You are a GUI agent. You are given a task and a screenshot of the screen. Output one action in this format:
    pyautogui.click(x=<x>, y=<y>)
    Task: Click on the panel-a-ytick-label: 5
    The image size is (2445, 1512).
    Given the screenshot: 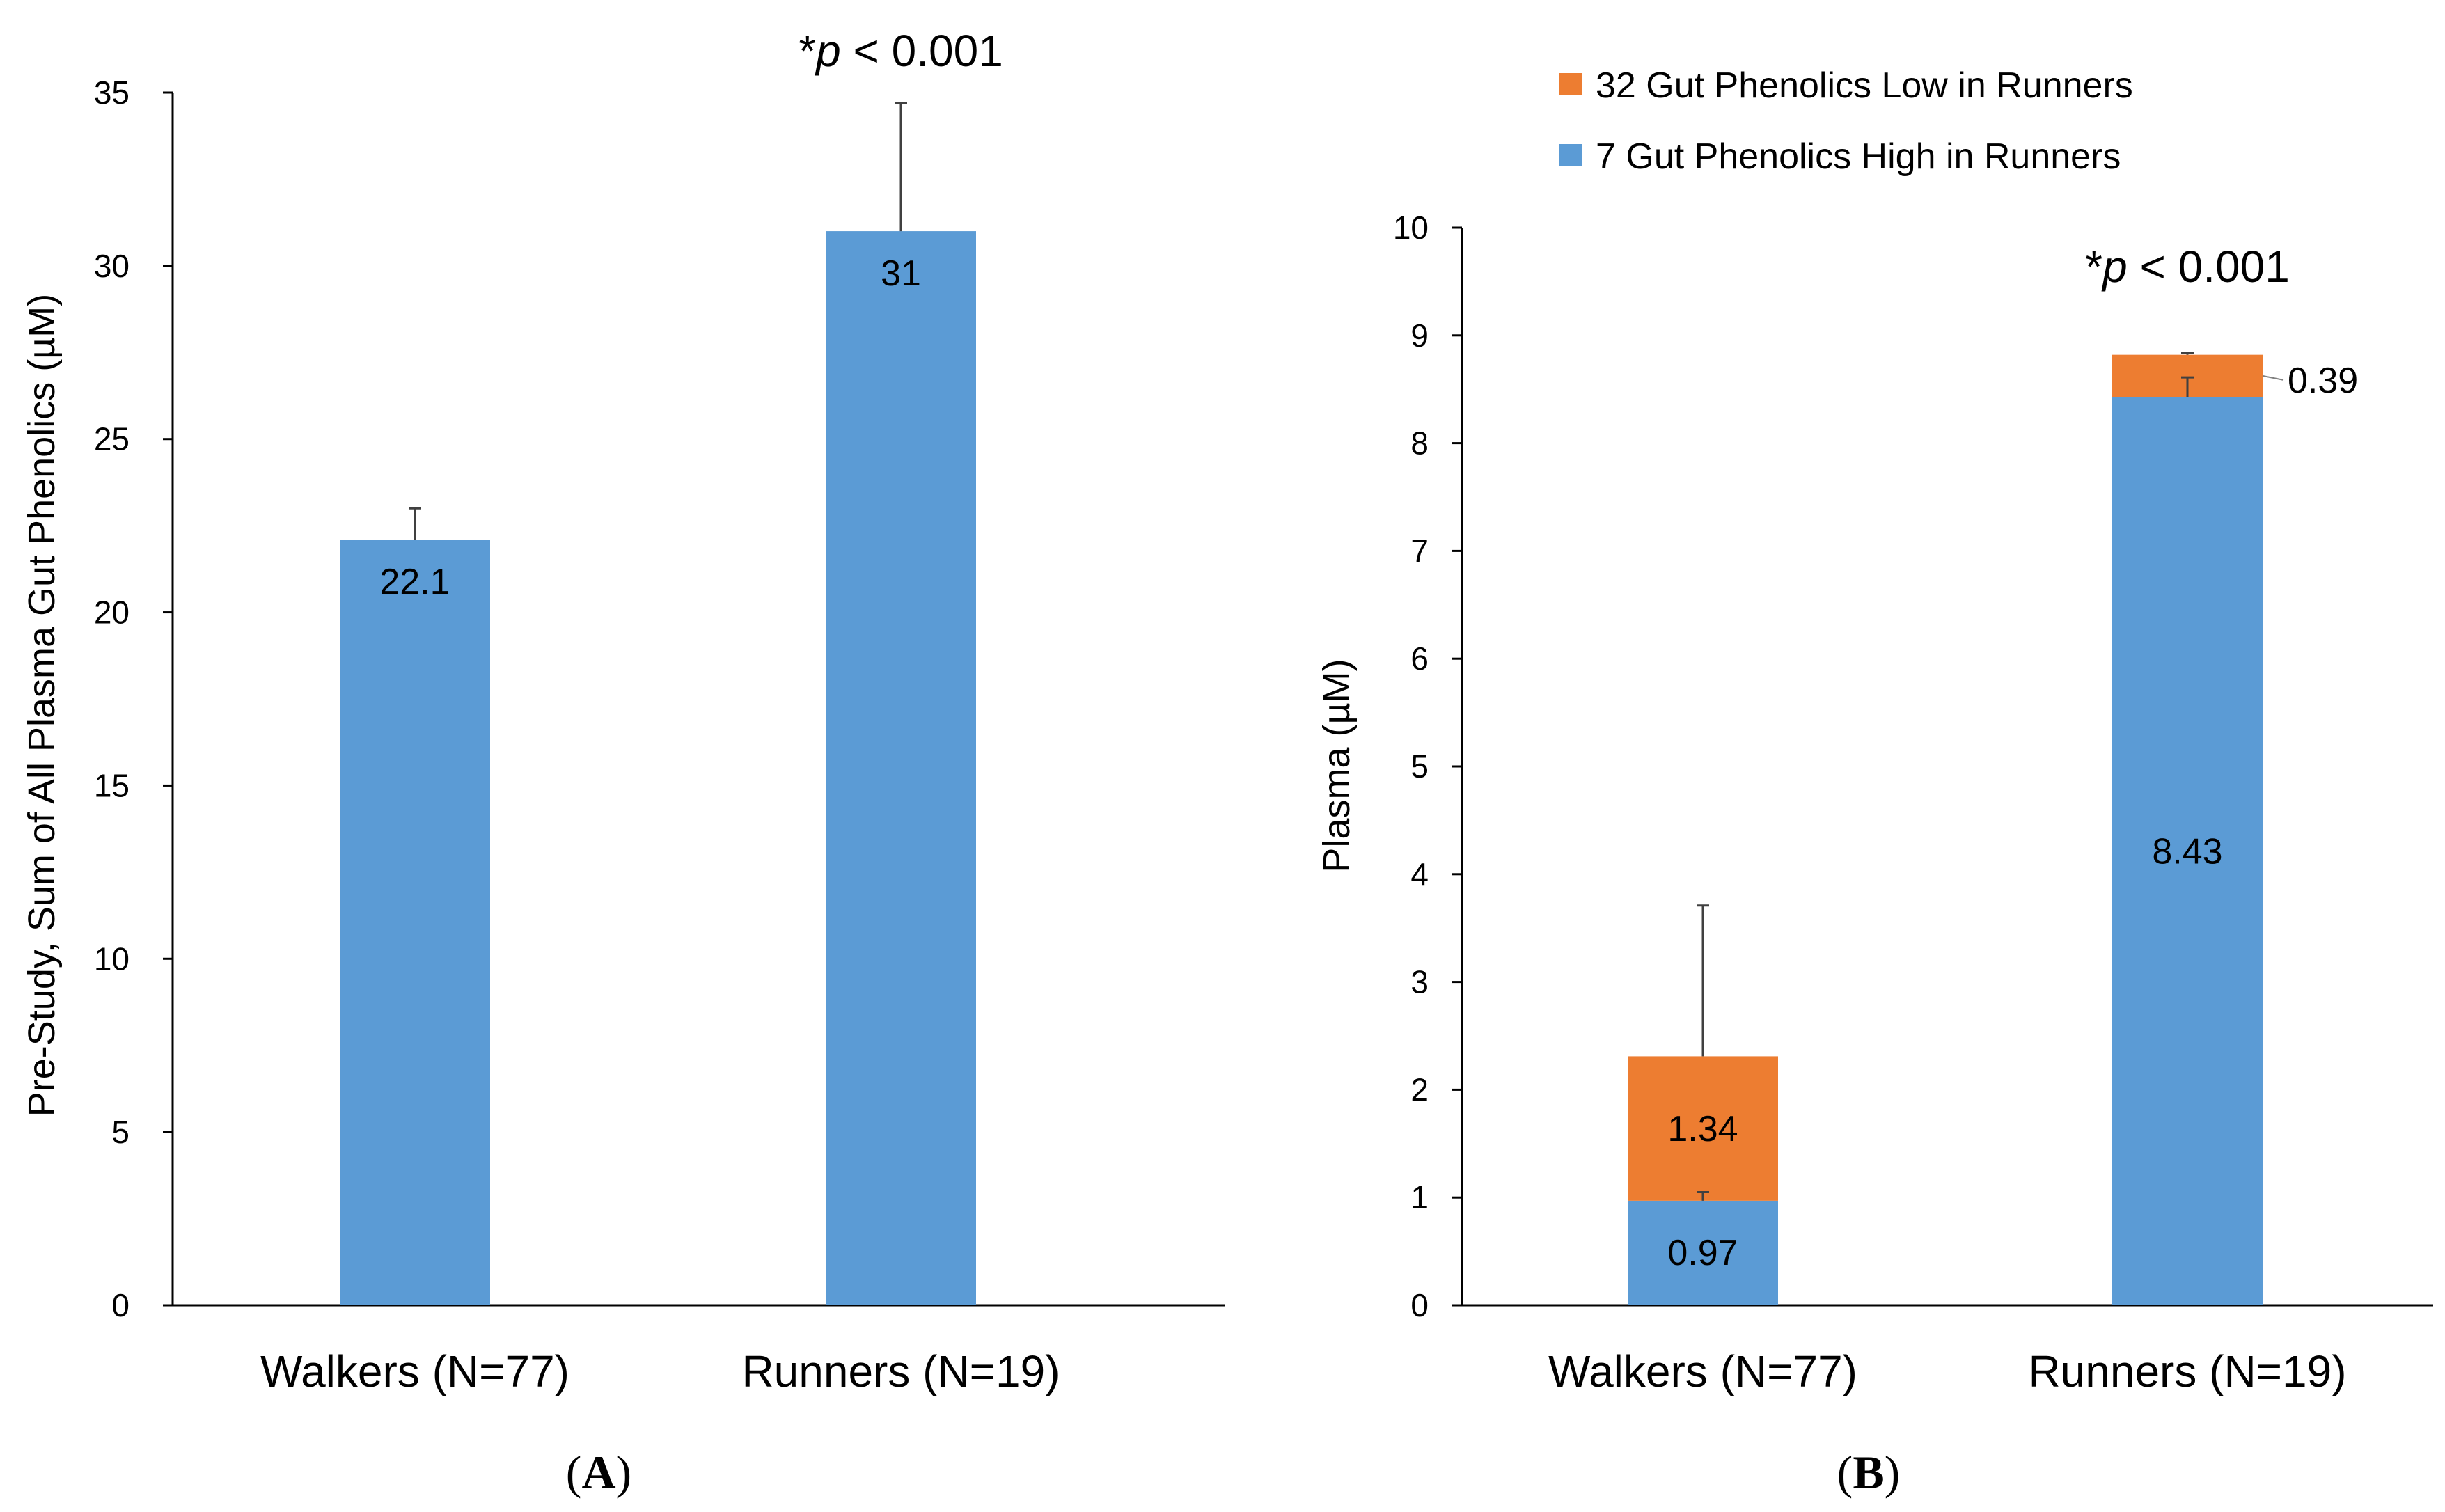 What is the action you would take?
    pyautogui.click(x=120, y=1132)
    